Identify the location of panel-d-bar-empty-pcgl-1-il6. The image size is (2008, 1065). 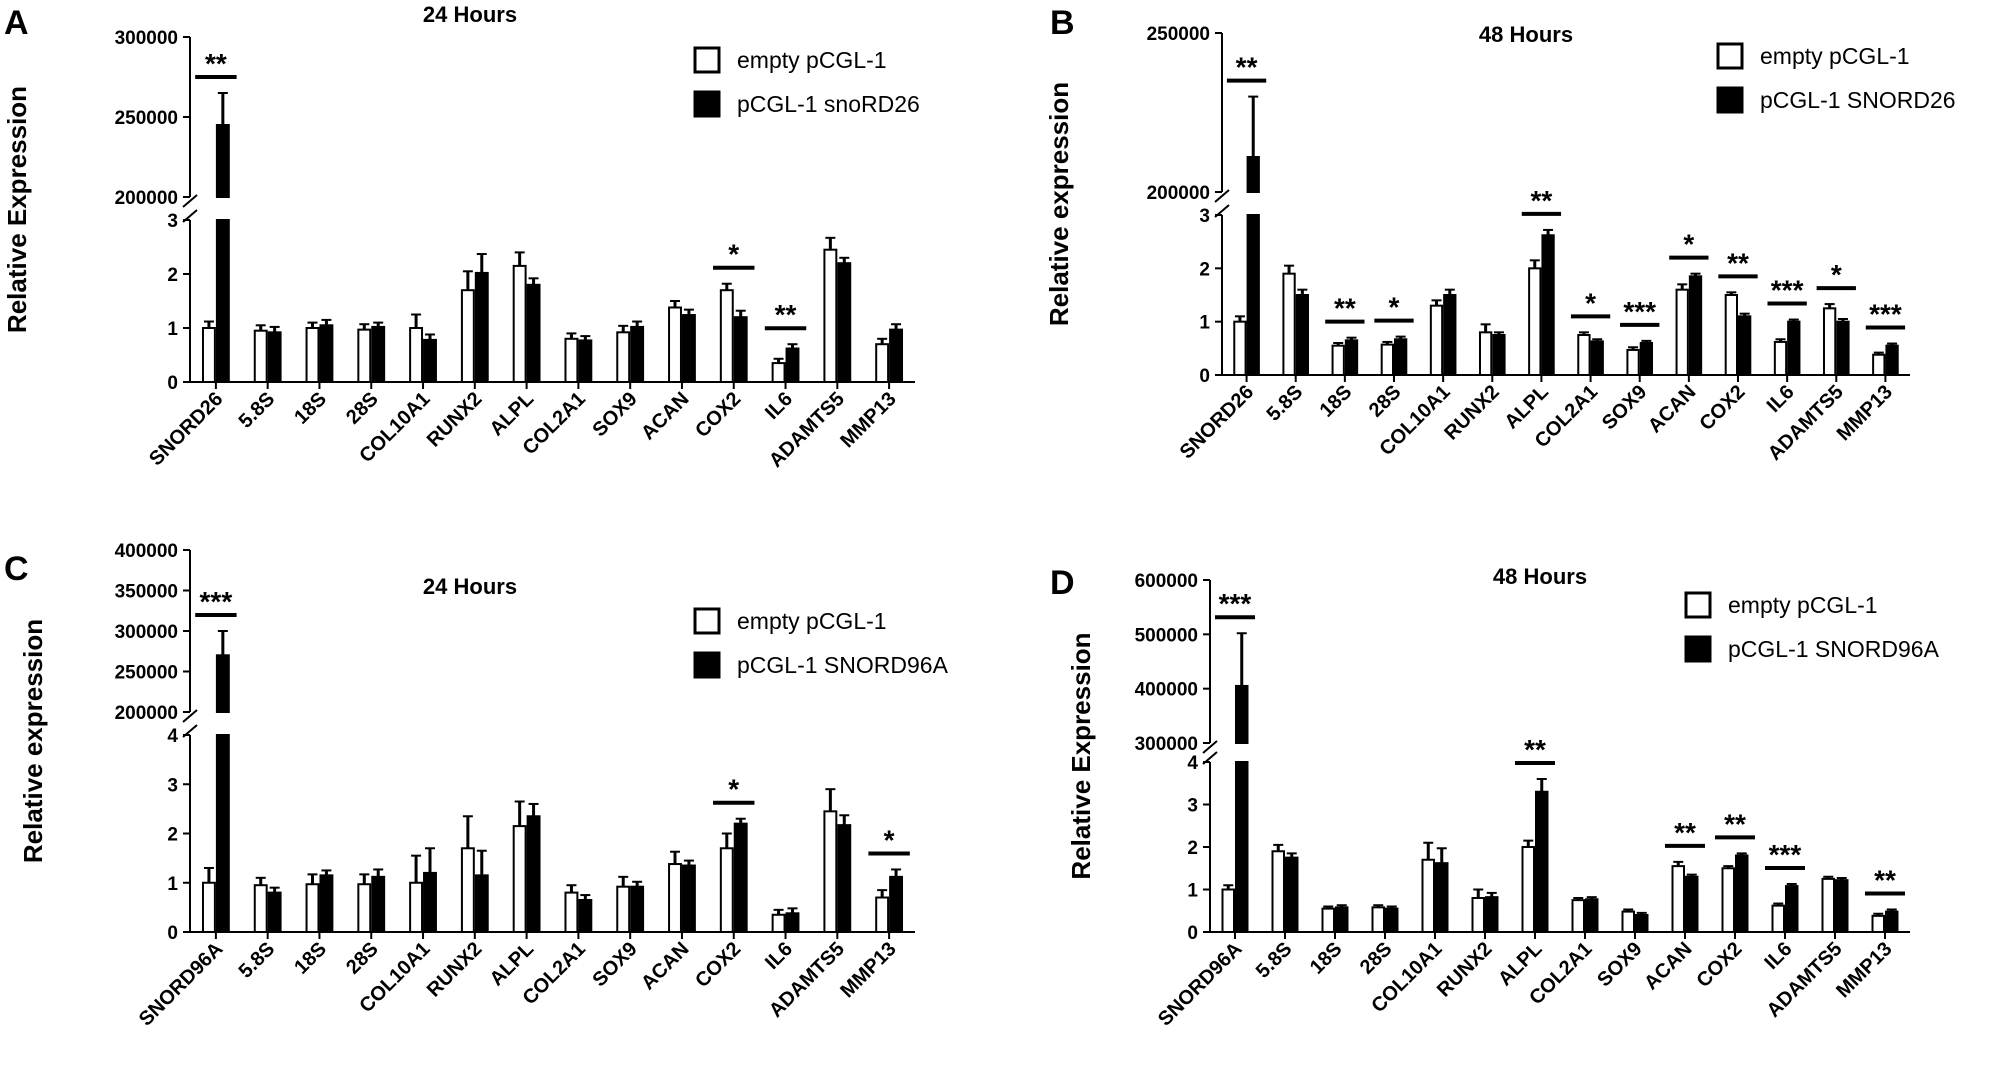
(1778, 919).